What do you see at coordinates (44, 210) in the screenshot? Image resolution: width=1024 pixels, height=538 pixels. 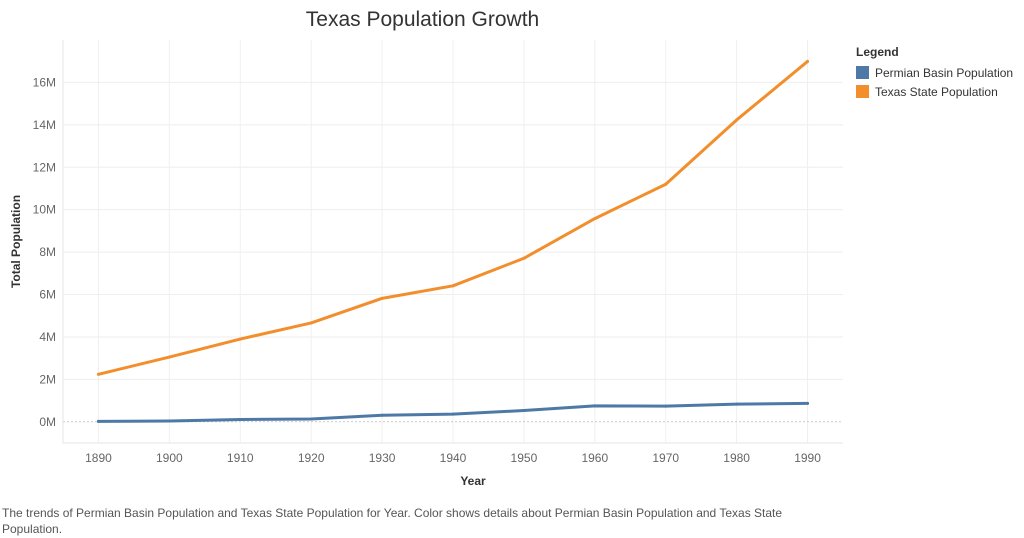 I see `y-tick-label: 10M` at bounding box center [44, 210].